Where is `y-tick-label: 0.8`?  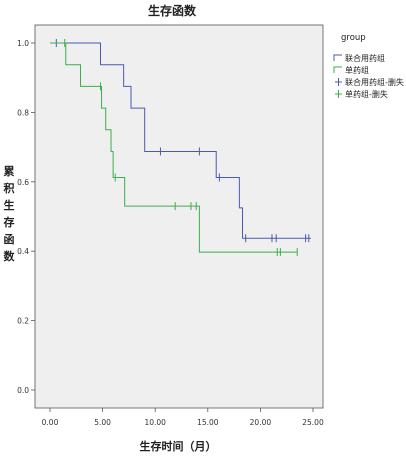 y-tick-label: 0.8 is located at coordinates (23, 112).